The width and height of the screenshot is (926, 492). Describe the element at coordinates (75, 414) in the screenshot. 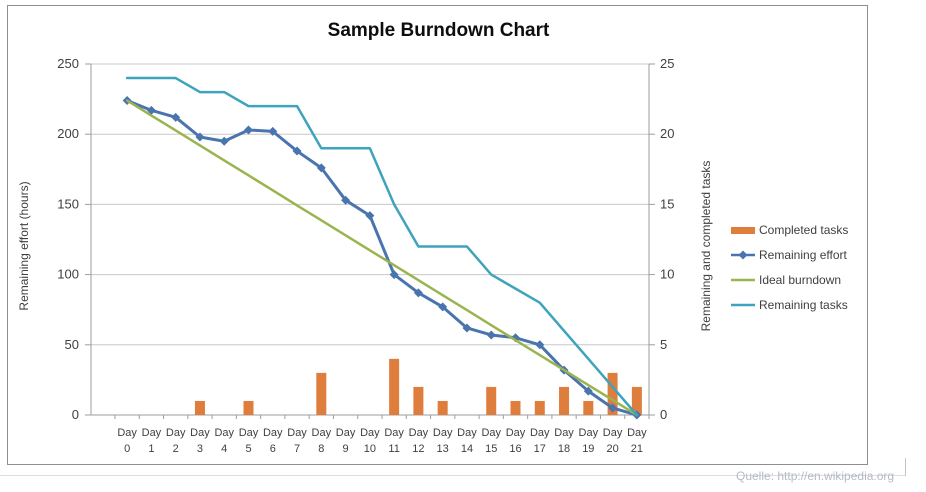

I see `left-axis-tick-label: 0` at that location.